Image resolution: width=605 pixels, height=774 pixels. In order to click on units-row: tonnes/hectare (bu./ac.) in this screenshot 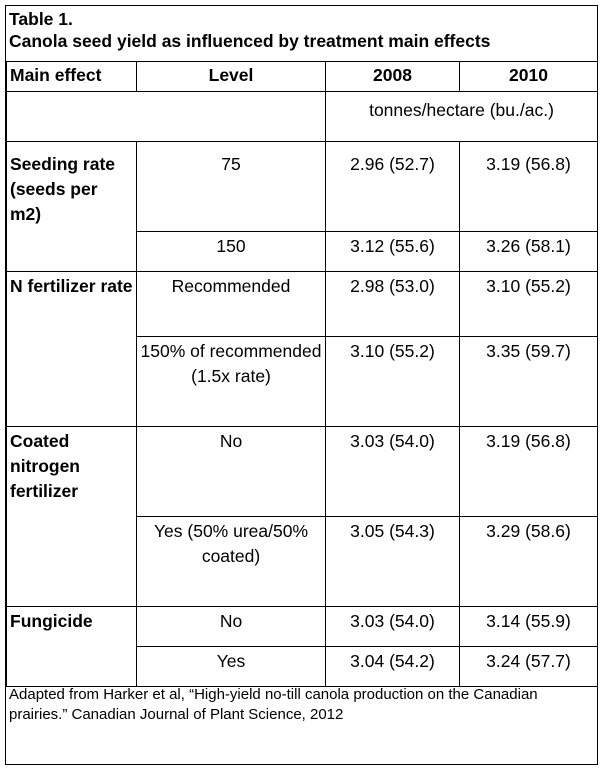, I will do `click(302, 116)`.